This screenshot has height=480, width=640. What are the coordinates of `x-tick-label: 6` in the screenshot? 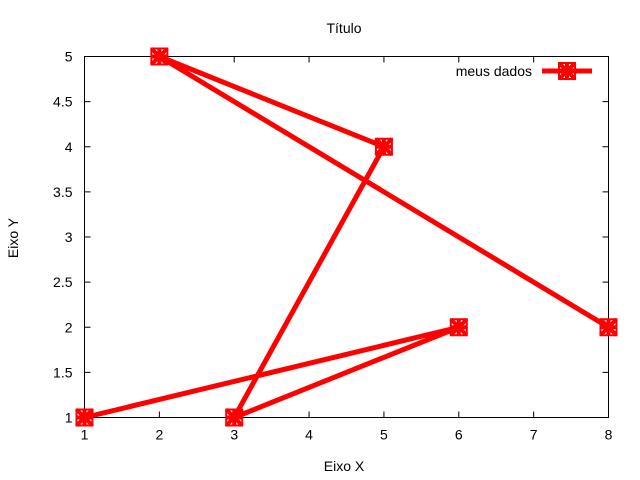 It's located at (459, 435).